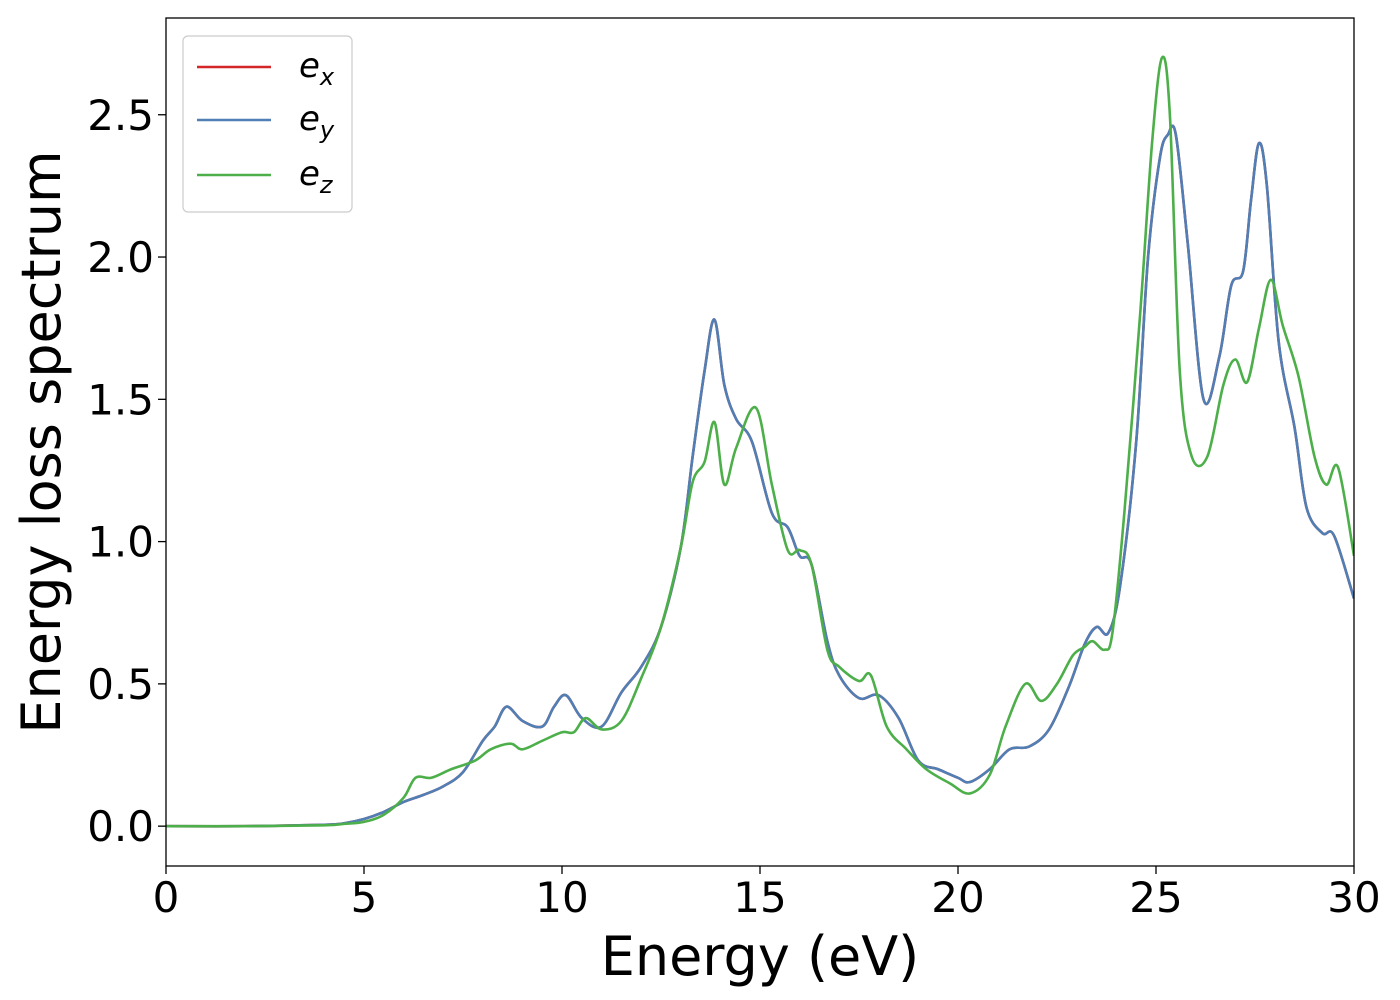  What do you see at coordinates (759, 897) in the screenshot?
I see `x-tick-label: 15` at bounding box center [759, 897].